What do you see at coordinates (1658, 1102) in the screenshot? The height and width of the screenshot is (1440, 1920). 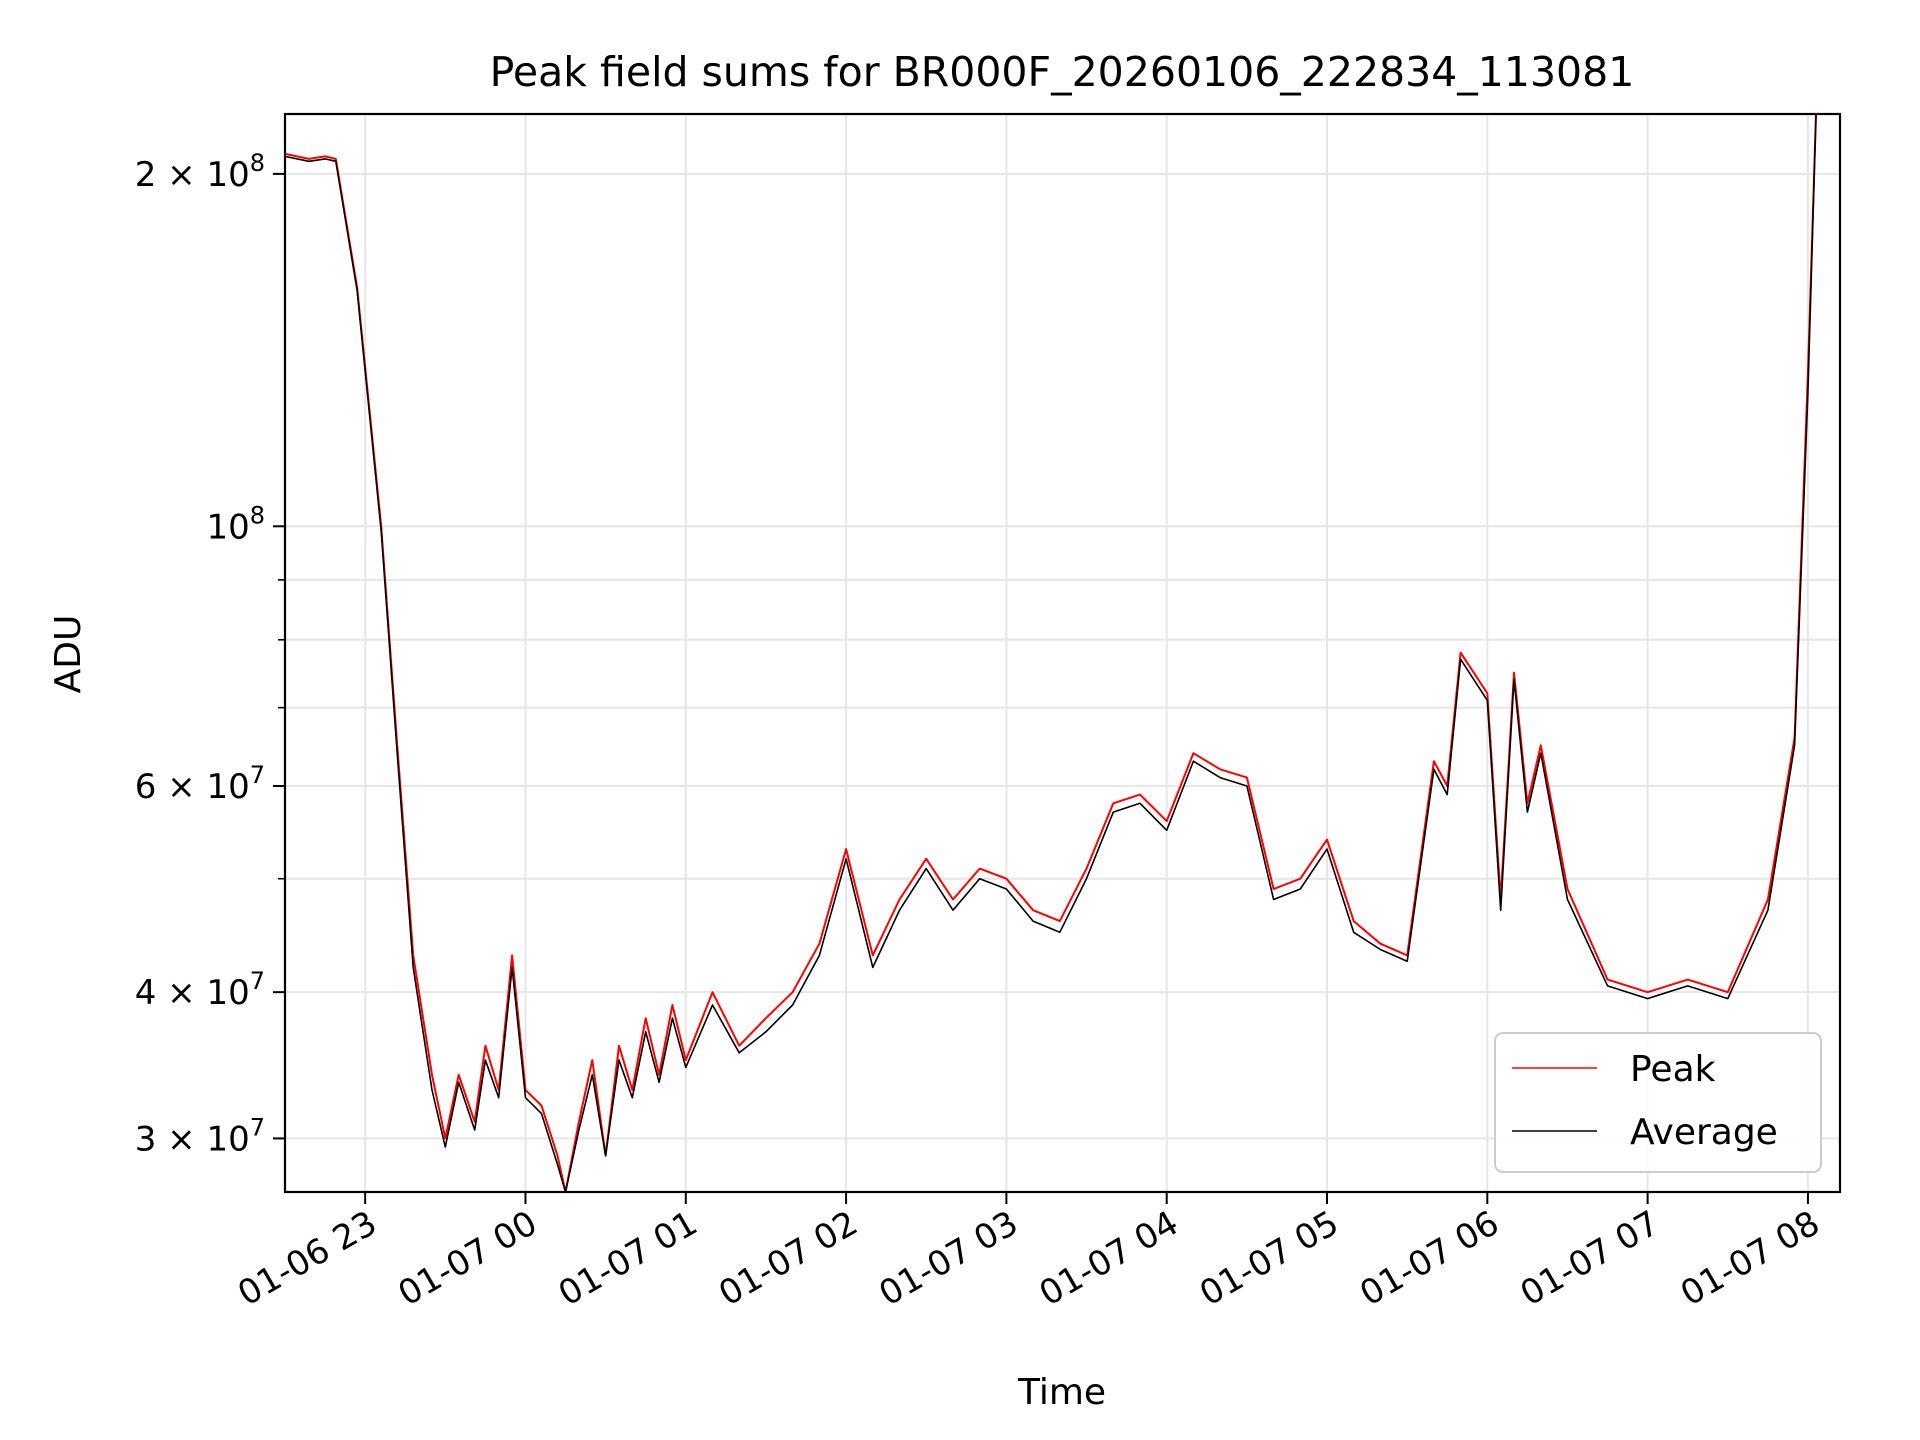 I see `legend: Peak Average` at bounding box center [1658, 1102].